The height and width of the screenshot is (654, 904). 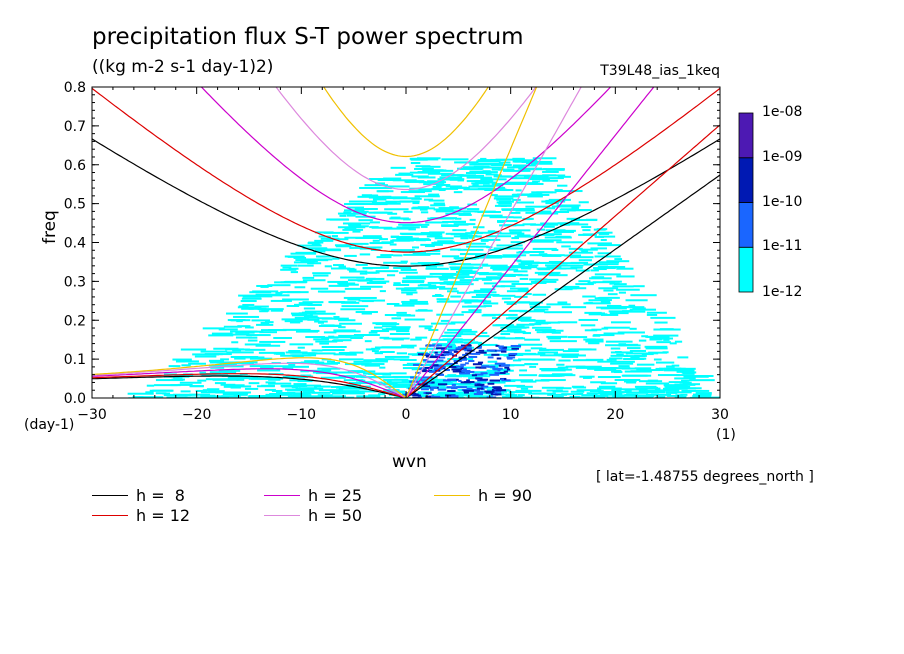 What do you see at coordinates (782, 246) in the screenshot?
I see `colorbar-label-1e-11: 1e-11` at bounding box center [782, 246].